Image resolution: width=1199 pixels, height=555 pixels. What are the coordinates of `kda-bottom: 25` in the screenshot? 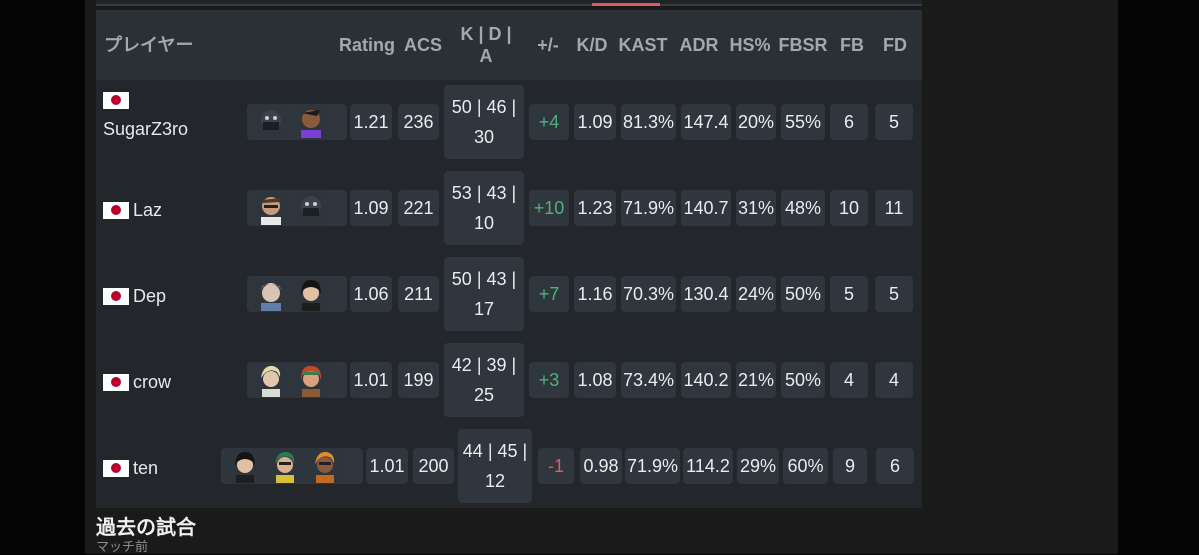 It's located at (484, 395).